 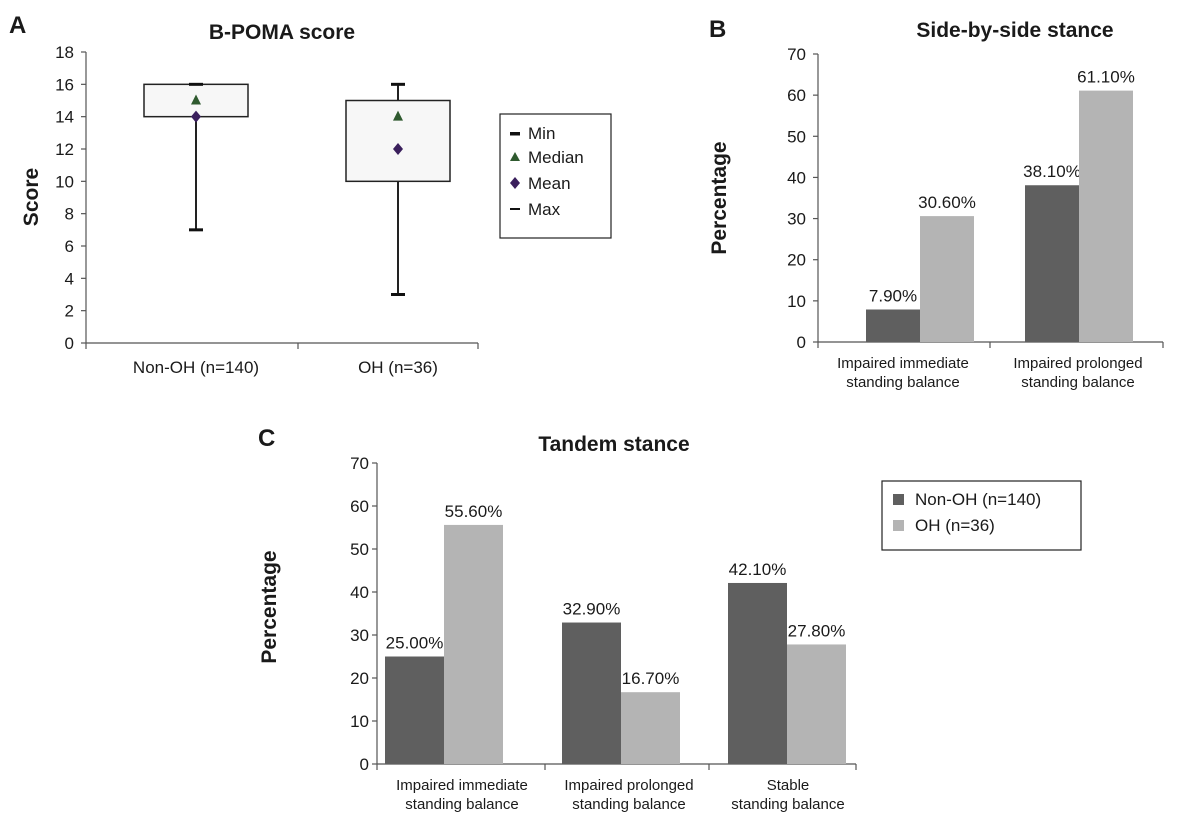 I want to click on y-tick-label: 6, so click(x=69, y=246).